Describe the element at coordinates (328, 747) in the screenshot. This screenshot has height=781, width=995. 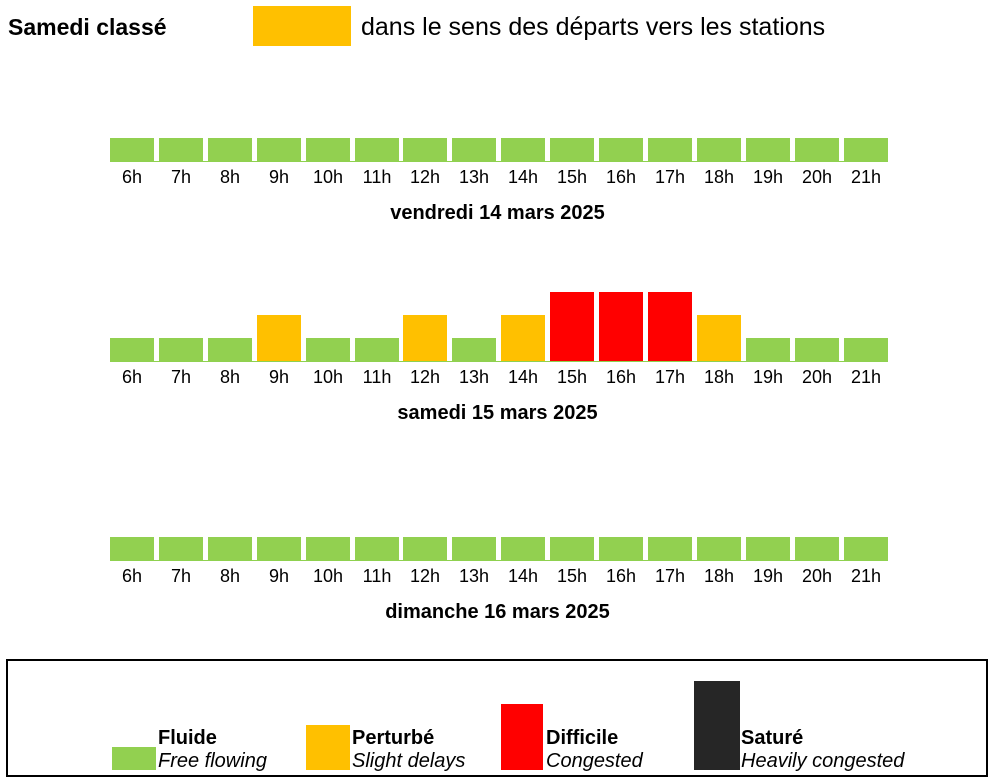
I see `legend-swatch-perturbe` at that location.